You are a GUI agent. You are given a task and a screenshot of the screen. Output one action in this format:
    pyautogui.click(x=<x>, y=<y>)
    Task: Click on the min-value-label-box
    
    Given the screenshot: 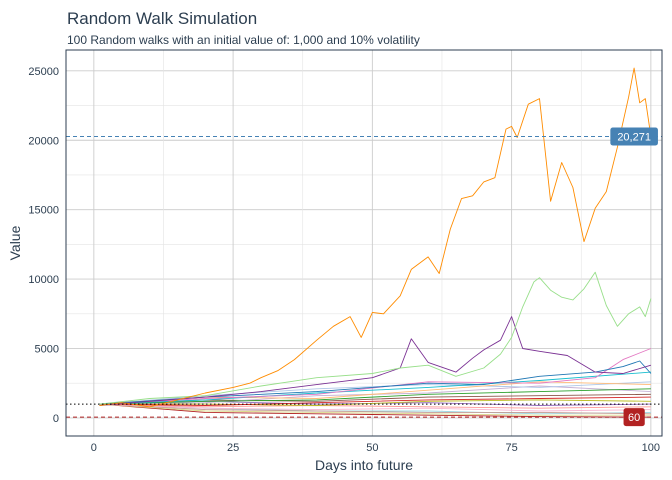 What is the action you would take?
    pyautogui.click(x=634, y=417)
    